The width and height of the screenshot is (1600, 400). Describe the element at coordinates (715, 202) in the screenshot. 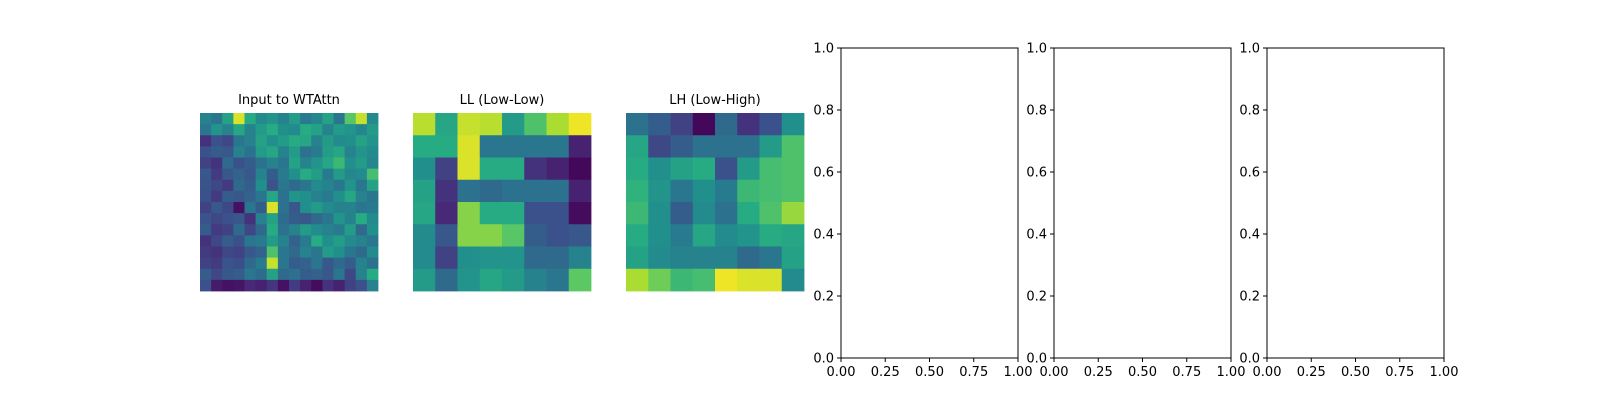

I see `heatmap-cells-lh` at that location.